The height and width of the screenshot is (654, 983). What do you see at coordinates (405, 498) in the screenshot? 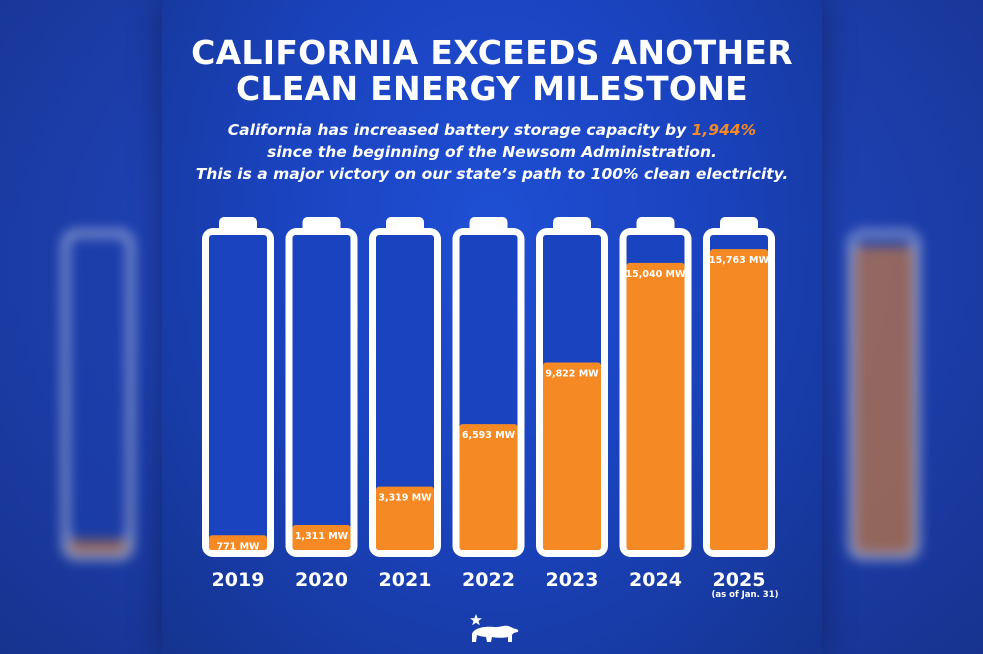
I see `battery-value-label: 3,319 MW` at bounding box center [405, 498].